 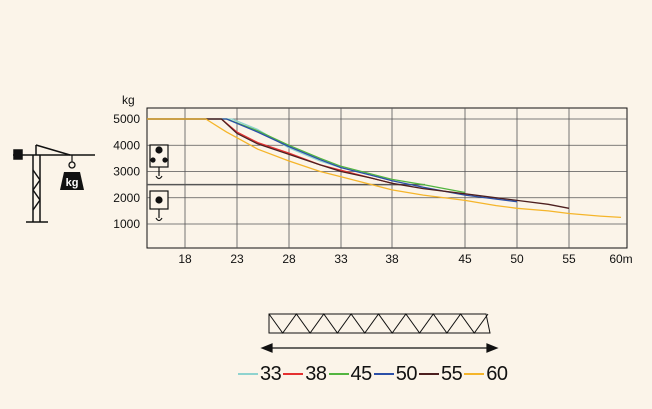 I want to click on x-tick-label-23: 23, so click(x=237, y=259).